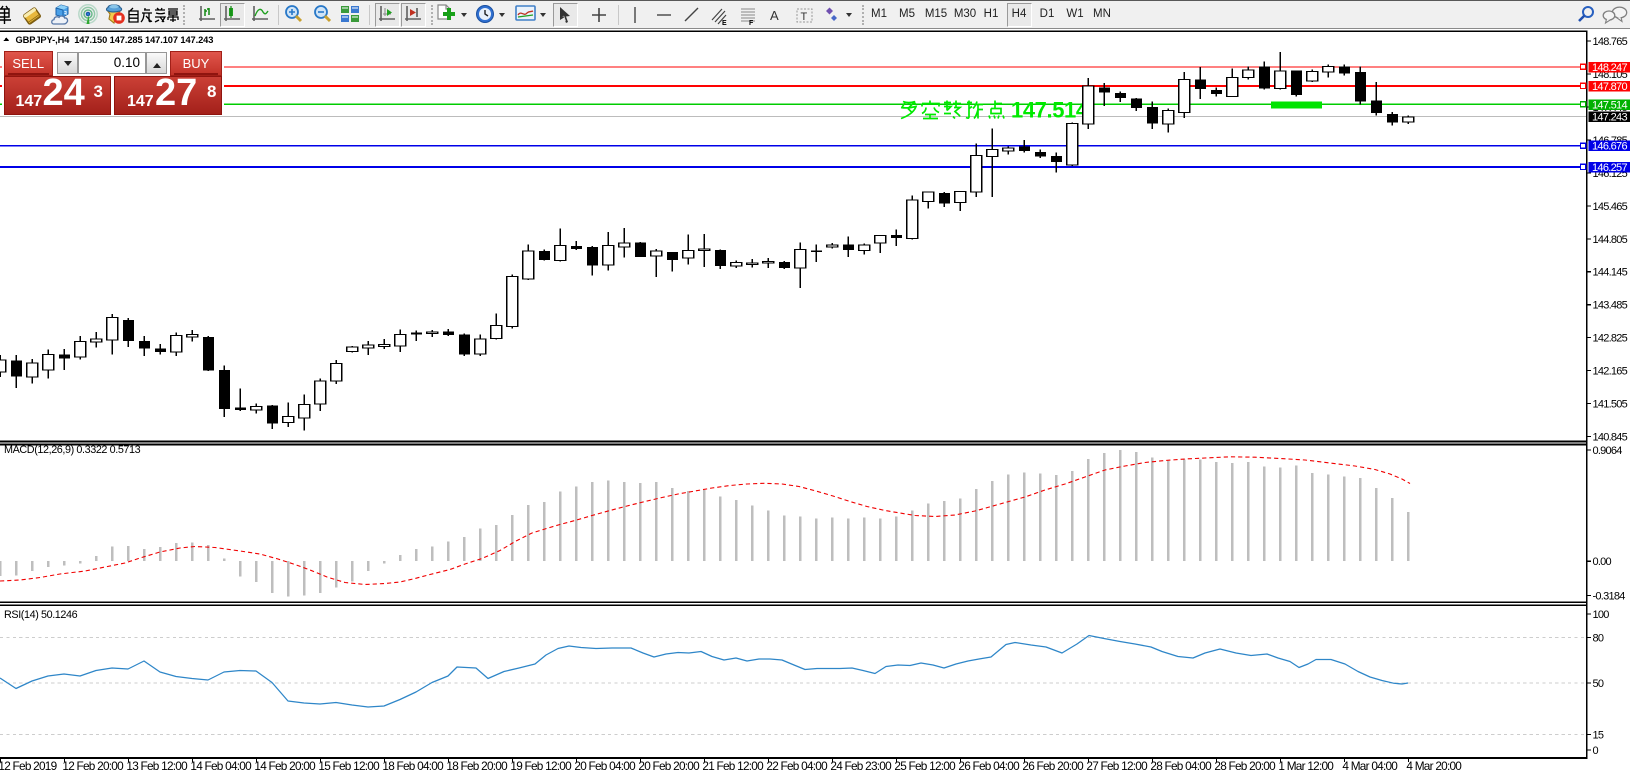 This screenshot has width=1630, height=783. What do you see at coordinates (1370, 766) in the screenshot?
I see `svg-text: 4 Mar 04:00` at bounding box center [1370, 766].